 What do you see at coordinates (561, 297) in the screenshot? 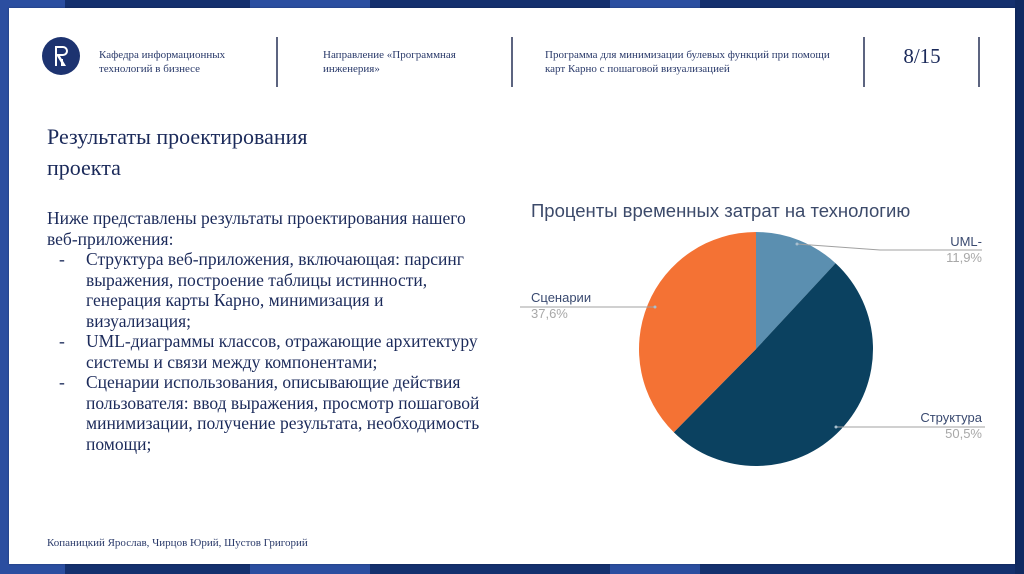
I see `pie-label-name: Сценарии` at bounding box center [561, 297].